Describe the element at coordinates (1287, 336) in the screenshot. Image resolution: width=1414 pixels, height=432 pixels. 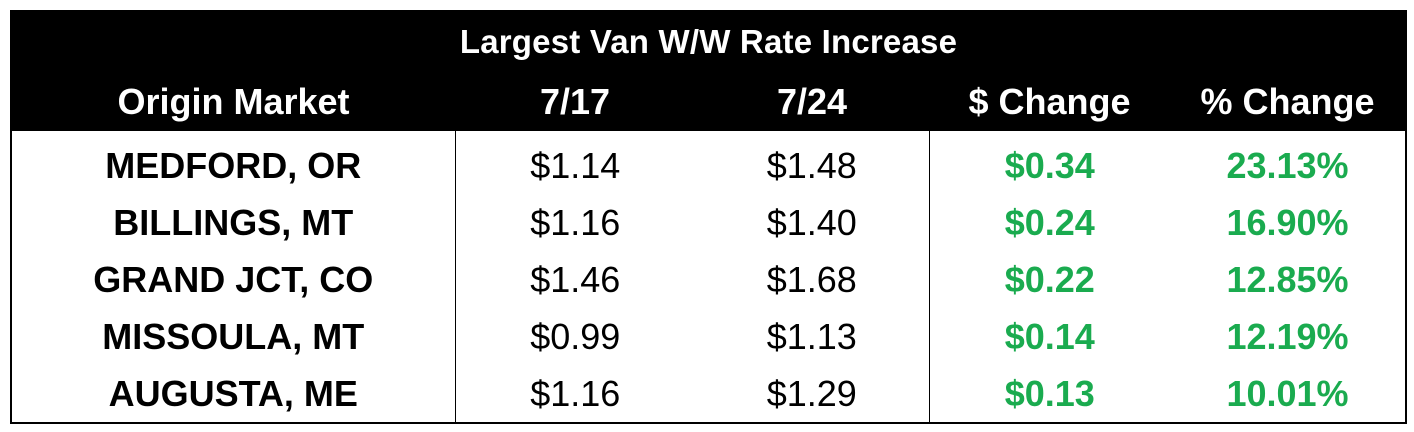
I see `percent-change-cell: 12.19%` at that location.